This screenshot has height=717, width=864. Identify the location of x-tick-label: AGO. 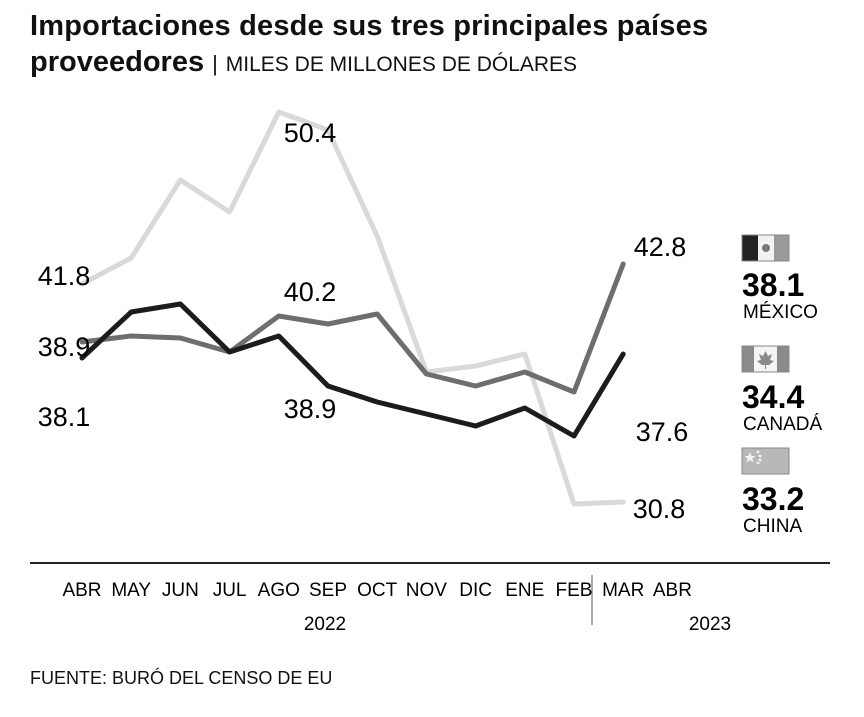
(279, 590).